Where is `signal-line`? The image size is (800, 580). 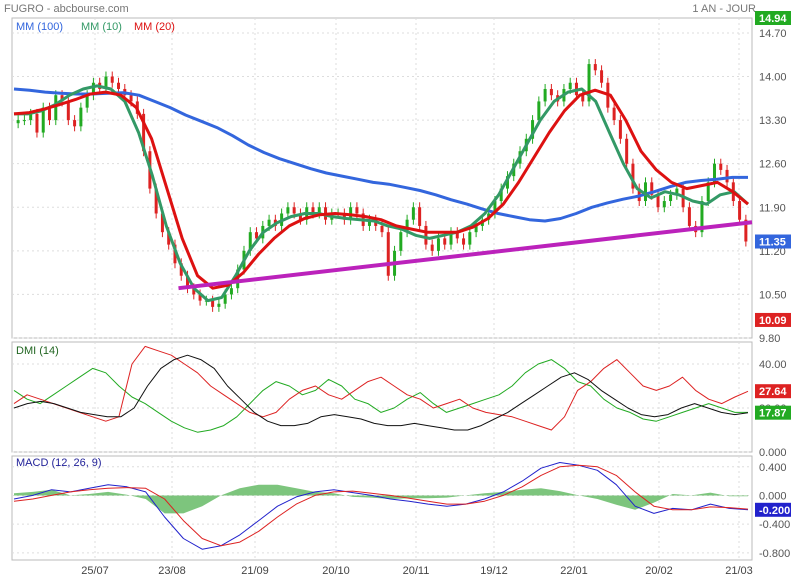 signal-line is located at coordinates (381, 505).